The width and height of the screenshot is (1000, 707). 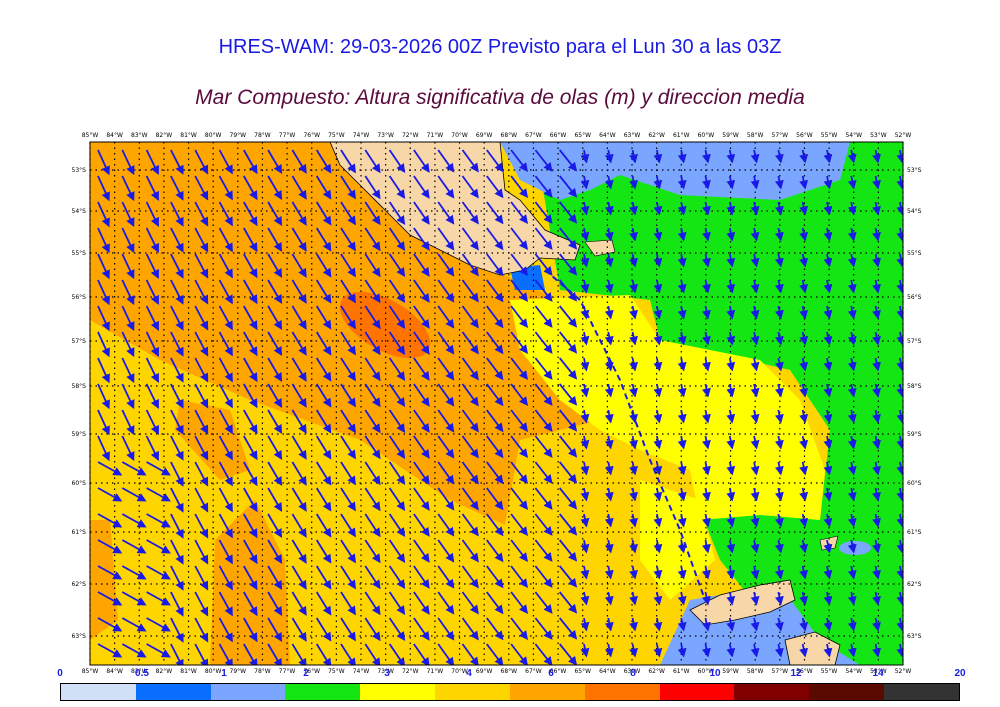 What do you see at coordinates (336, 135) in the screenshot?
I see `lon-label: 75°W` at bounding box center [336, 135].